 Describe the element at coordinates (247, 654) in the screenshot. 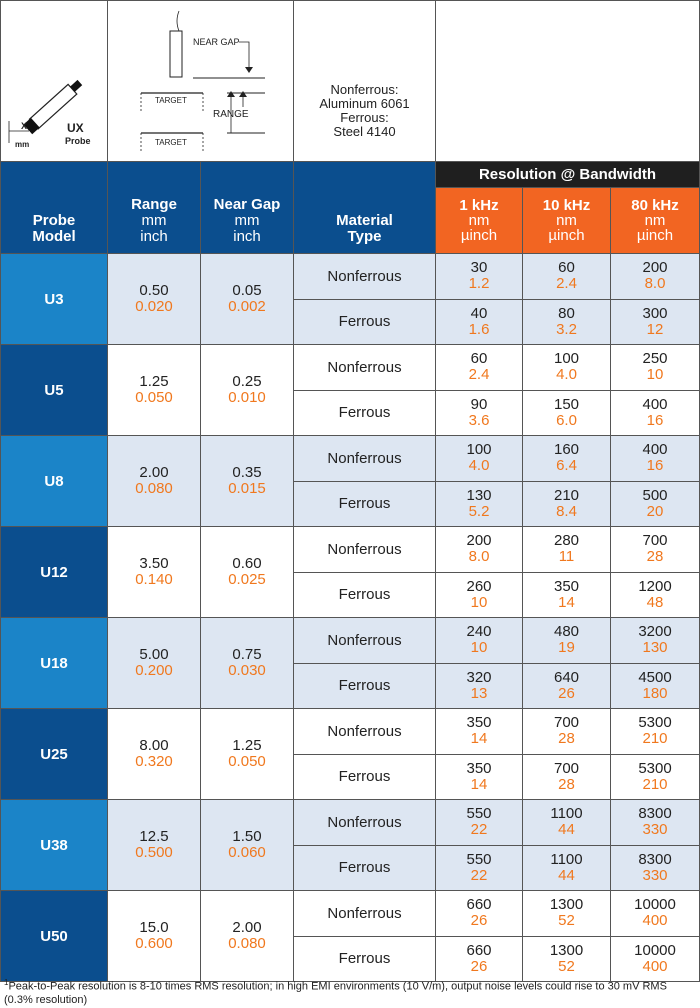

I see `value-metric: 0.75` at that location.